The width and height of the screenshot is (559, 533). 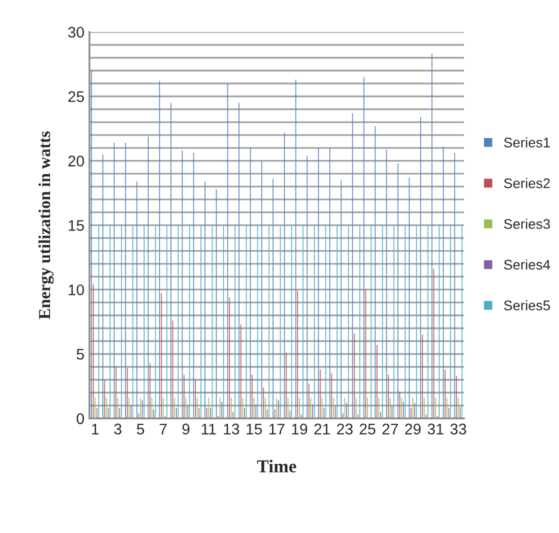 I want to click on legend-label: Series2, so click(x=527, y=183).